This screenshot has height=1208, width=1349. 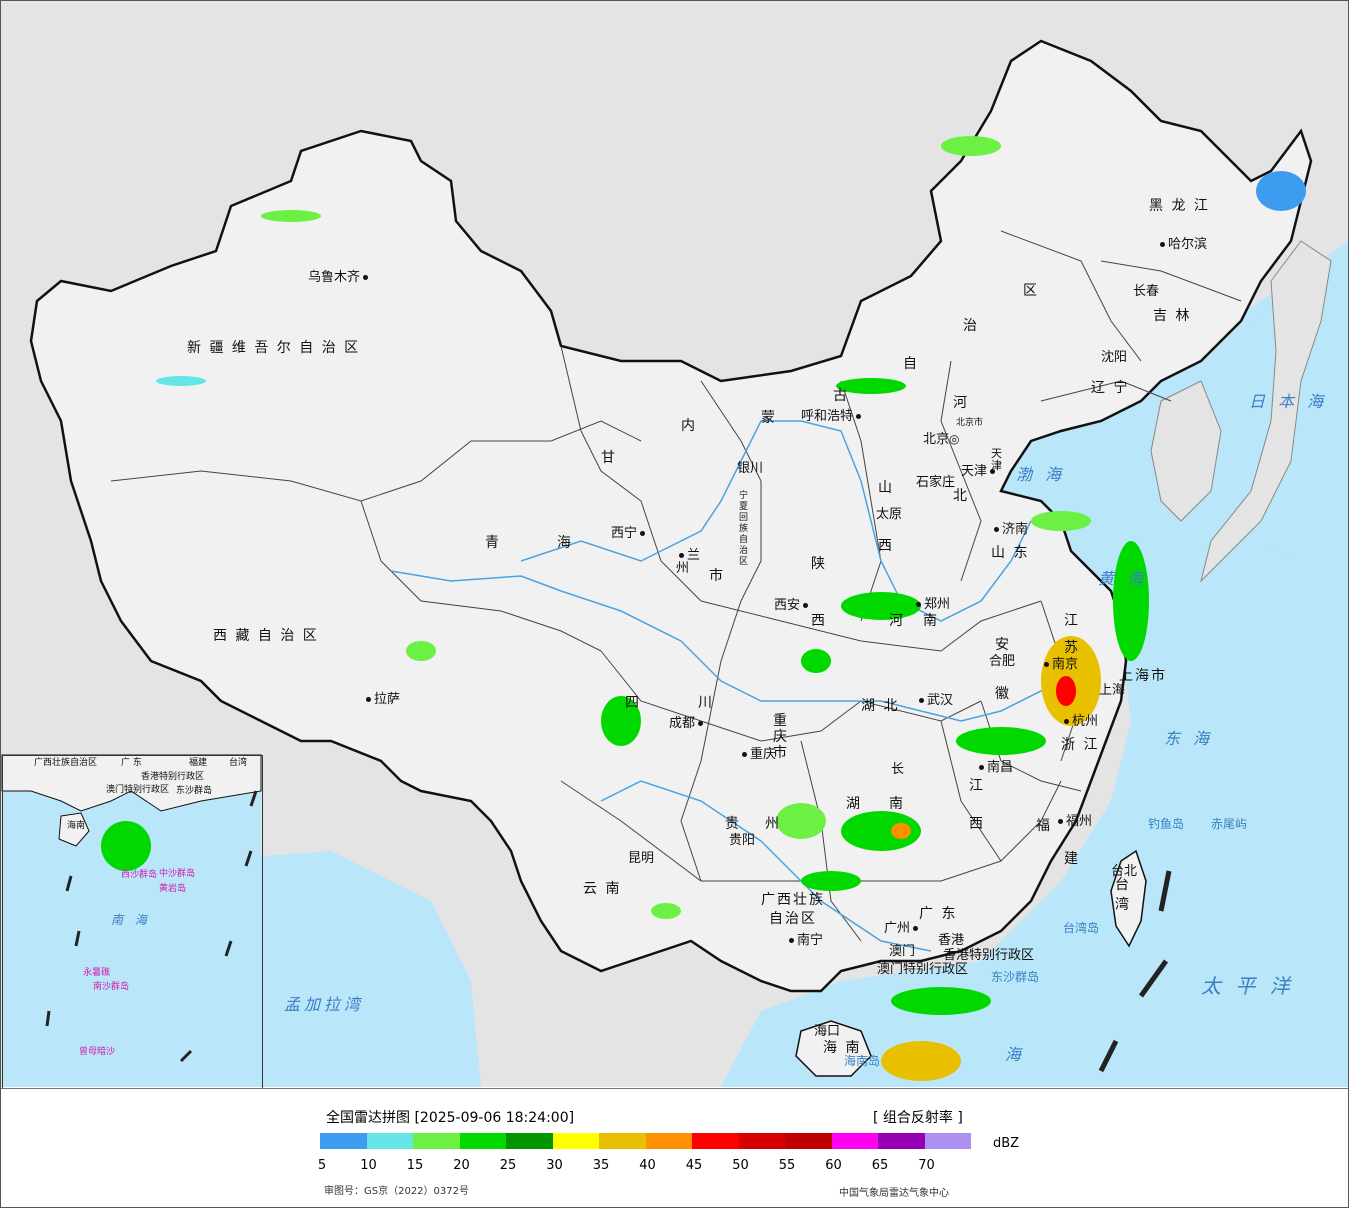 I want to click on province-guangxi-2: 自治区, so click(x=793, y=919).